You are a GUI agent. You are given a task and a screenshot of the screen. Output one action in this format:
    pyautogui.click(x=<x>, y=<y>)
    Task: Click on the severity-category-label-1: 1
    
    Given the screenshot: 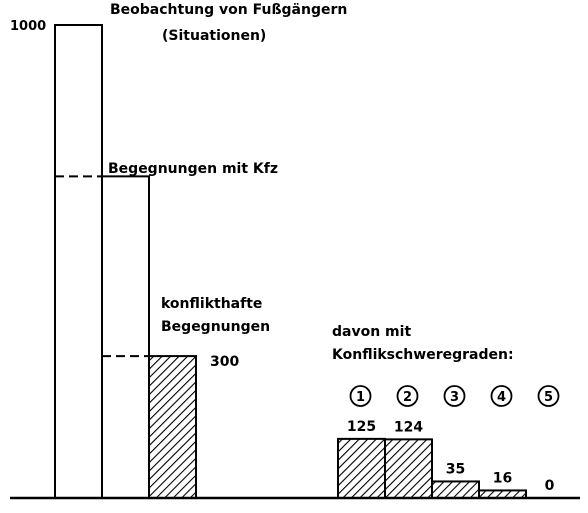 What is the action you would take?
    pyautogui.click(x=360, y=397)
    